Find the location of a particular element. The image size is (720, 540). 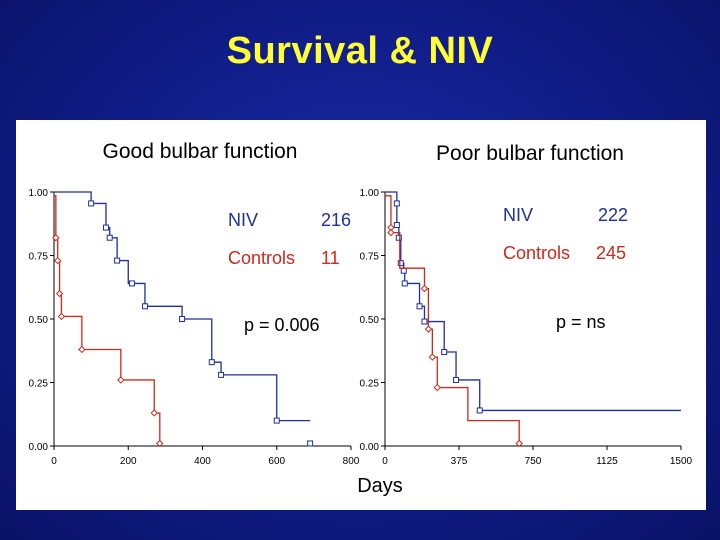

right-niv-label: NIV is located at coordinates (518, 215).